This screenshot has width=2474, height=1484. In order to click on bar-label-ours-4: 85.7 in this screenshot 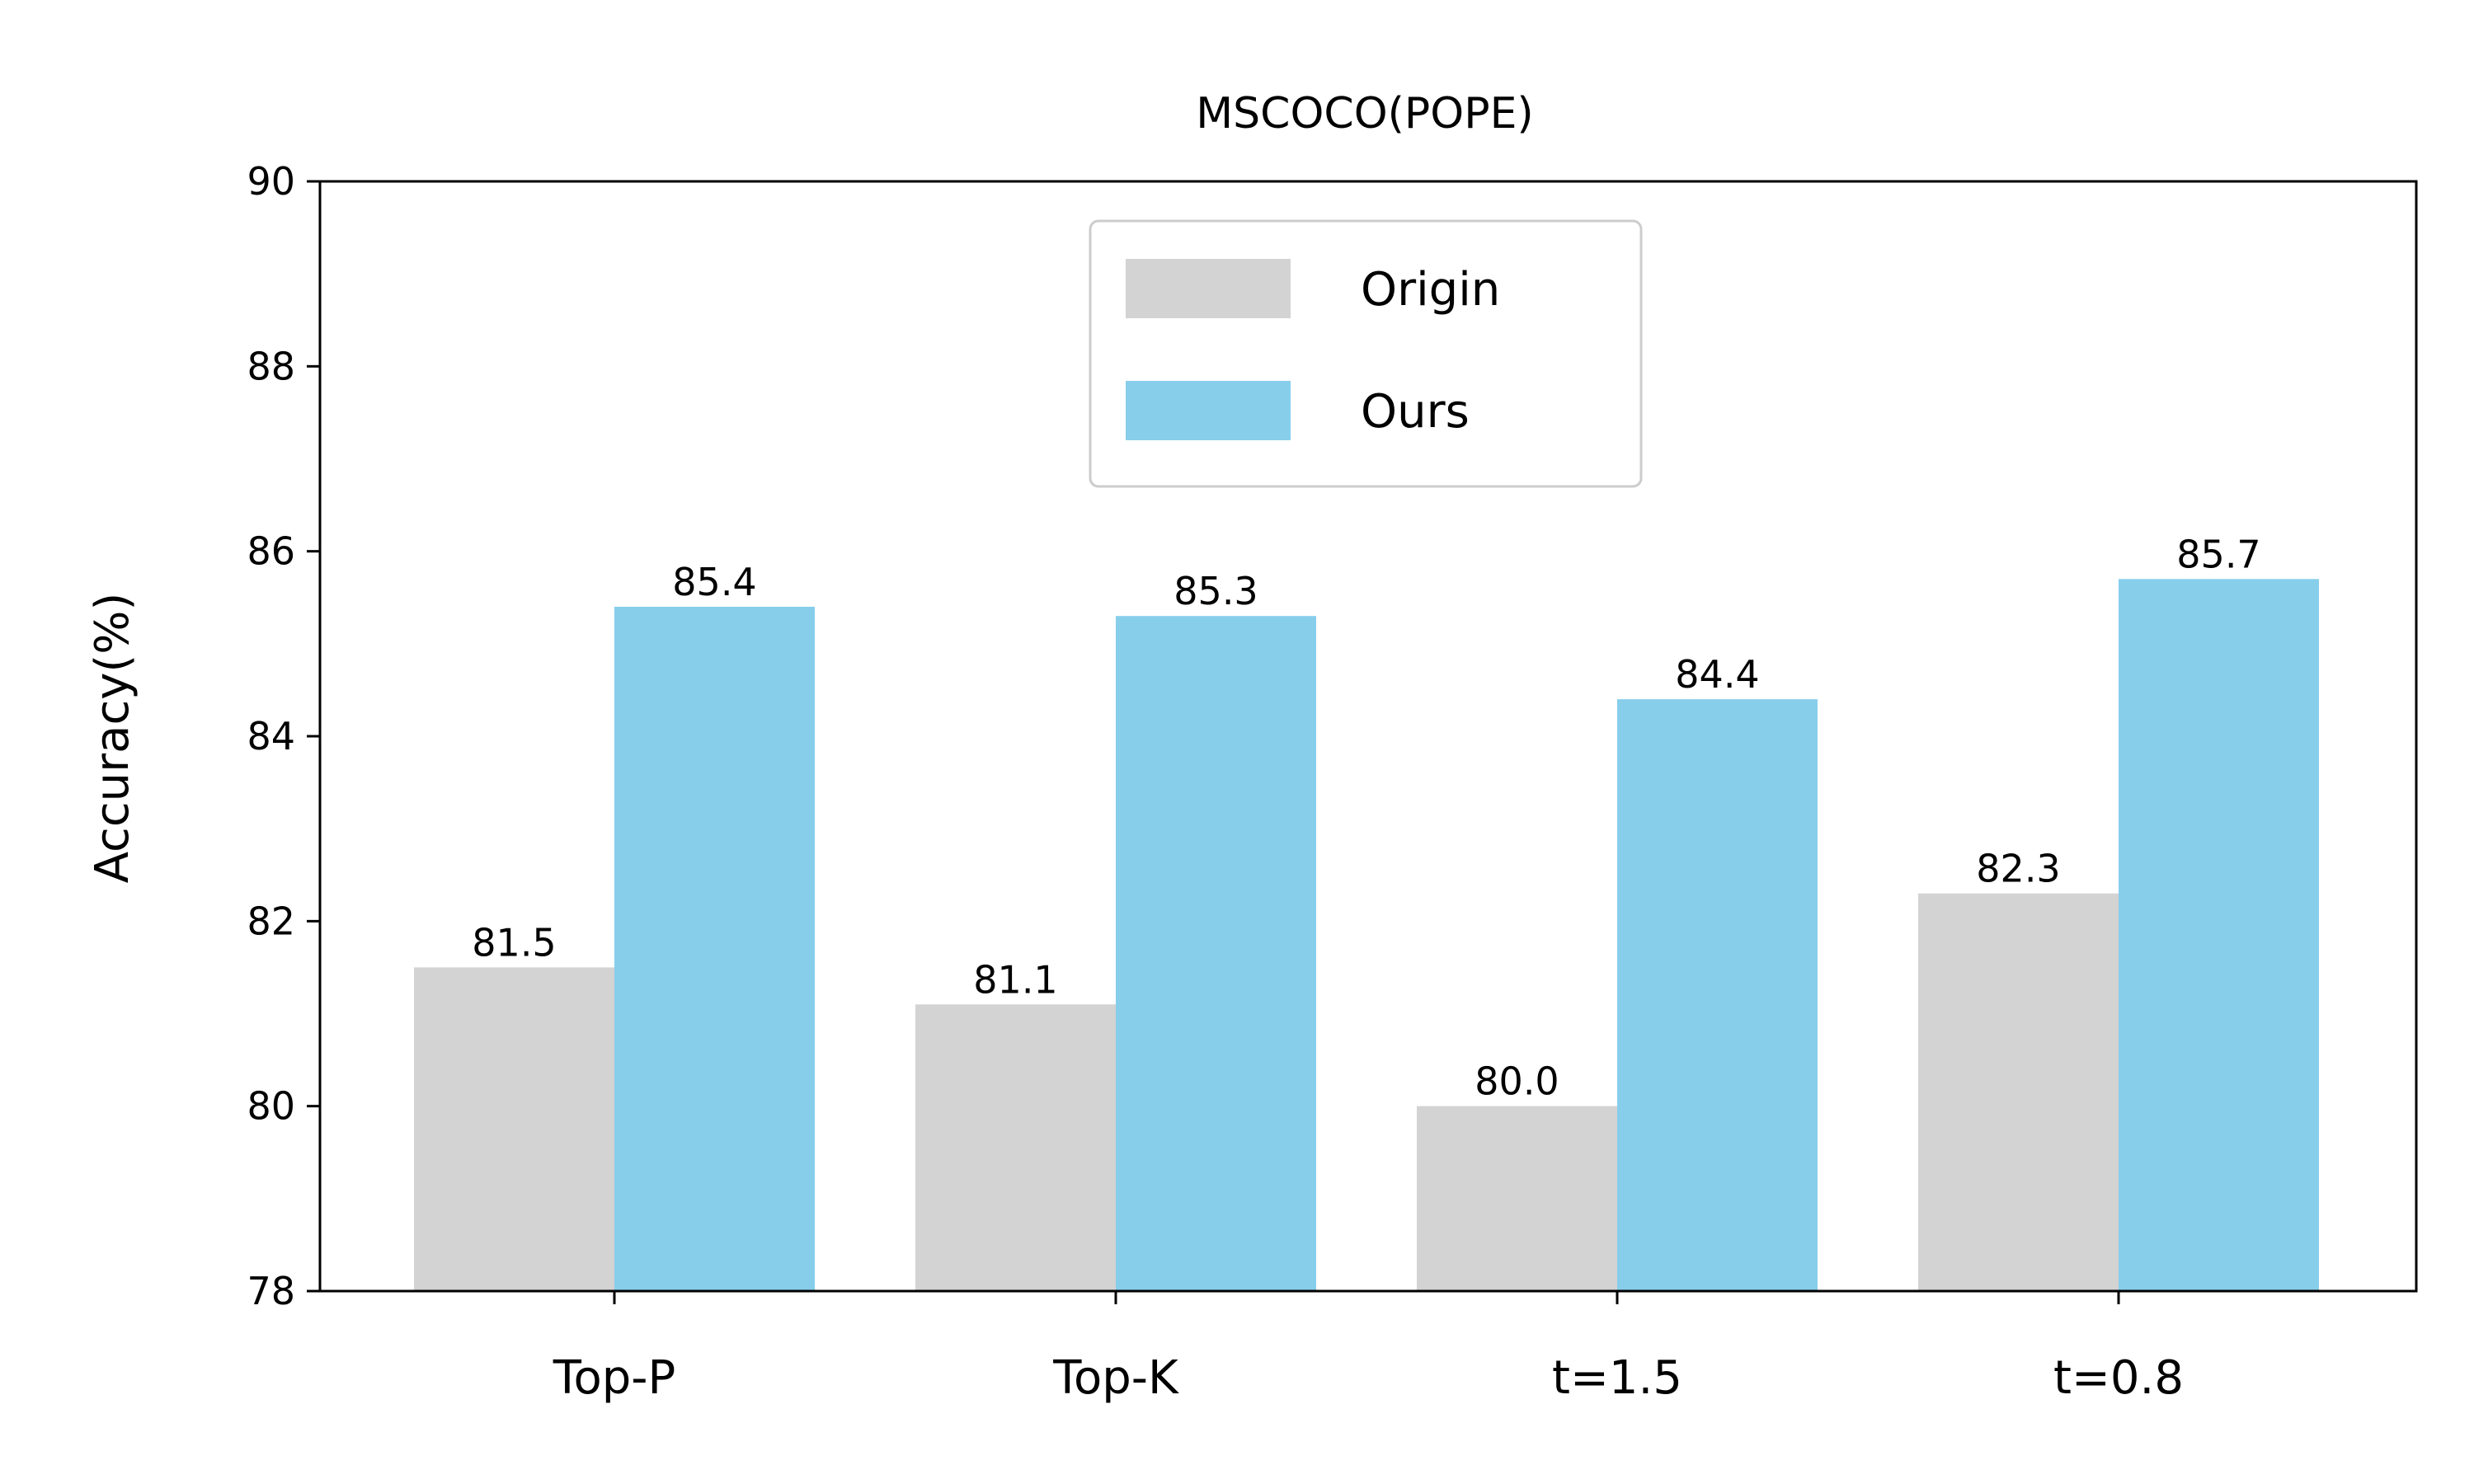, I will do `click(2218, 554)`.